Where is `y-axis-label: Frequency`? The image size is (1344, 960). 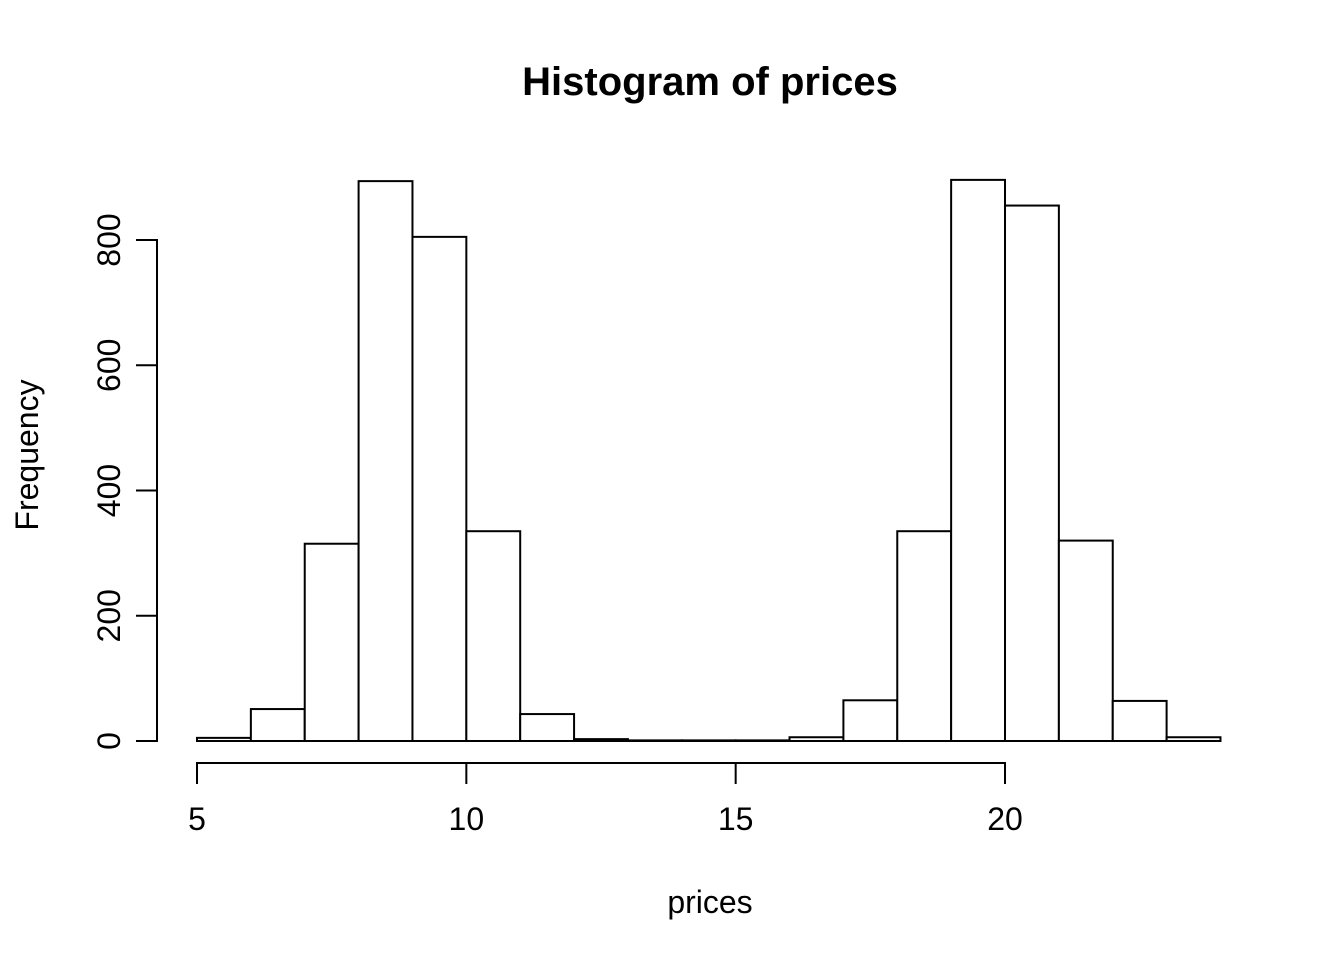
y-axis-label: Frequency is located at coordinates (27, 454).